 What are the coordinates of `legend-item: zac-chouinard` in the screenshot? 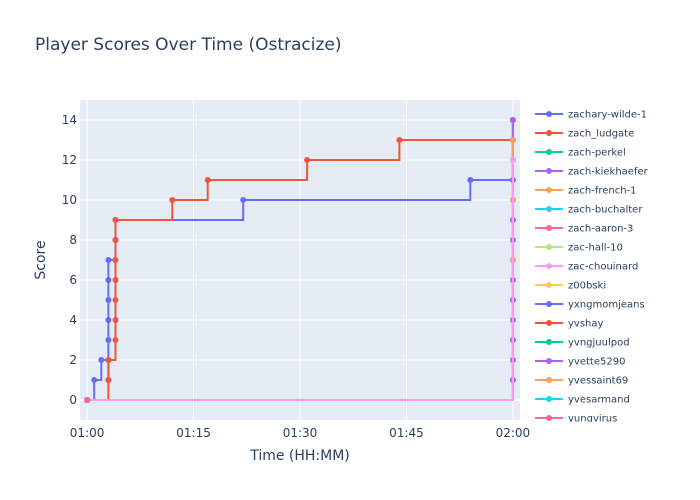 It's located at (586, 267).